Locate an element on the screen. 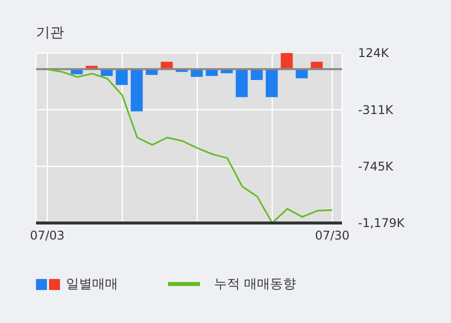  y-tick-label: -1,179K is located at coordinates (382, 223).